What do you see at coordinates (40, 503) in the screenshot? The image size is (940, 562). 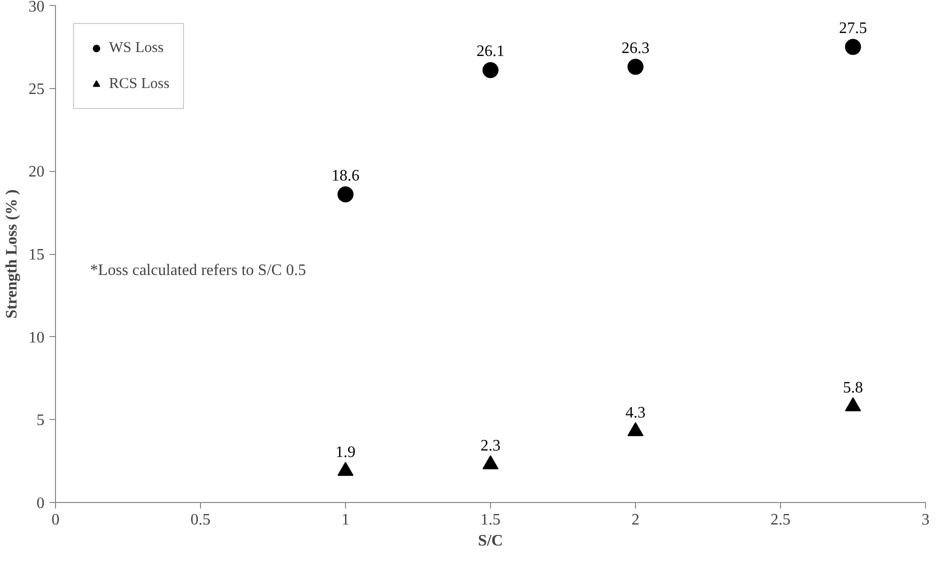 I see `y-tick-label: 0` at bounding box center [40, 503].